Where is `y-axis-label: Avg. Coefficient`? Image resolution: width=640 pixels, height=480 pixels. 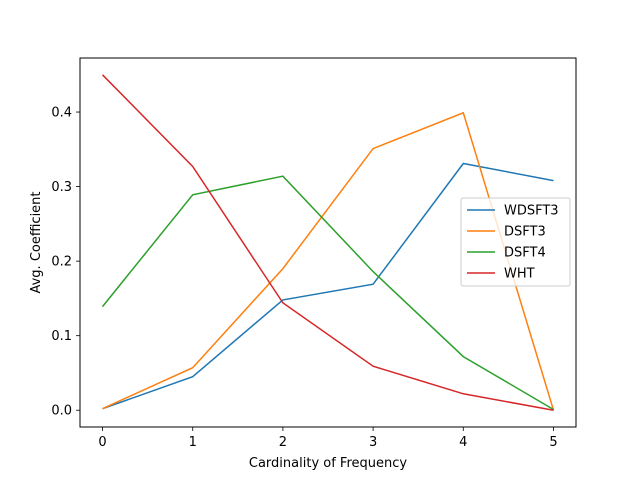 y-axis-label: Avg. Coefficient is located at coordinates (36, 242).